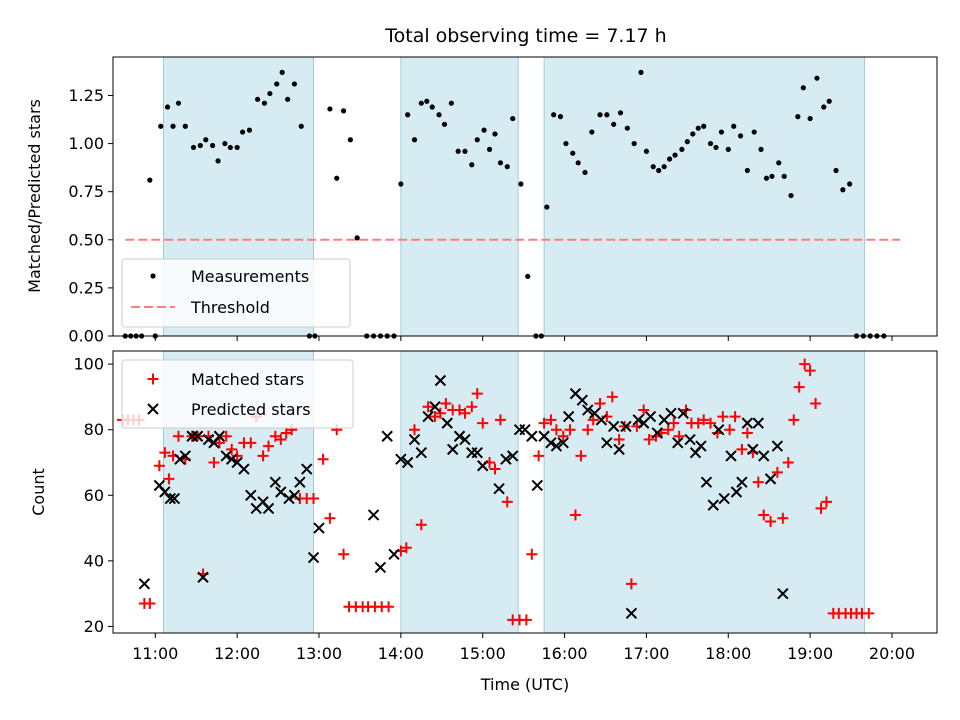 The height and width of the screenshot is (720, 960). What do you see at coordinates (646, 653) in the screenshot?
I see `x-tick-label: 17:00` at bounding box center [646, 653].